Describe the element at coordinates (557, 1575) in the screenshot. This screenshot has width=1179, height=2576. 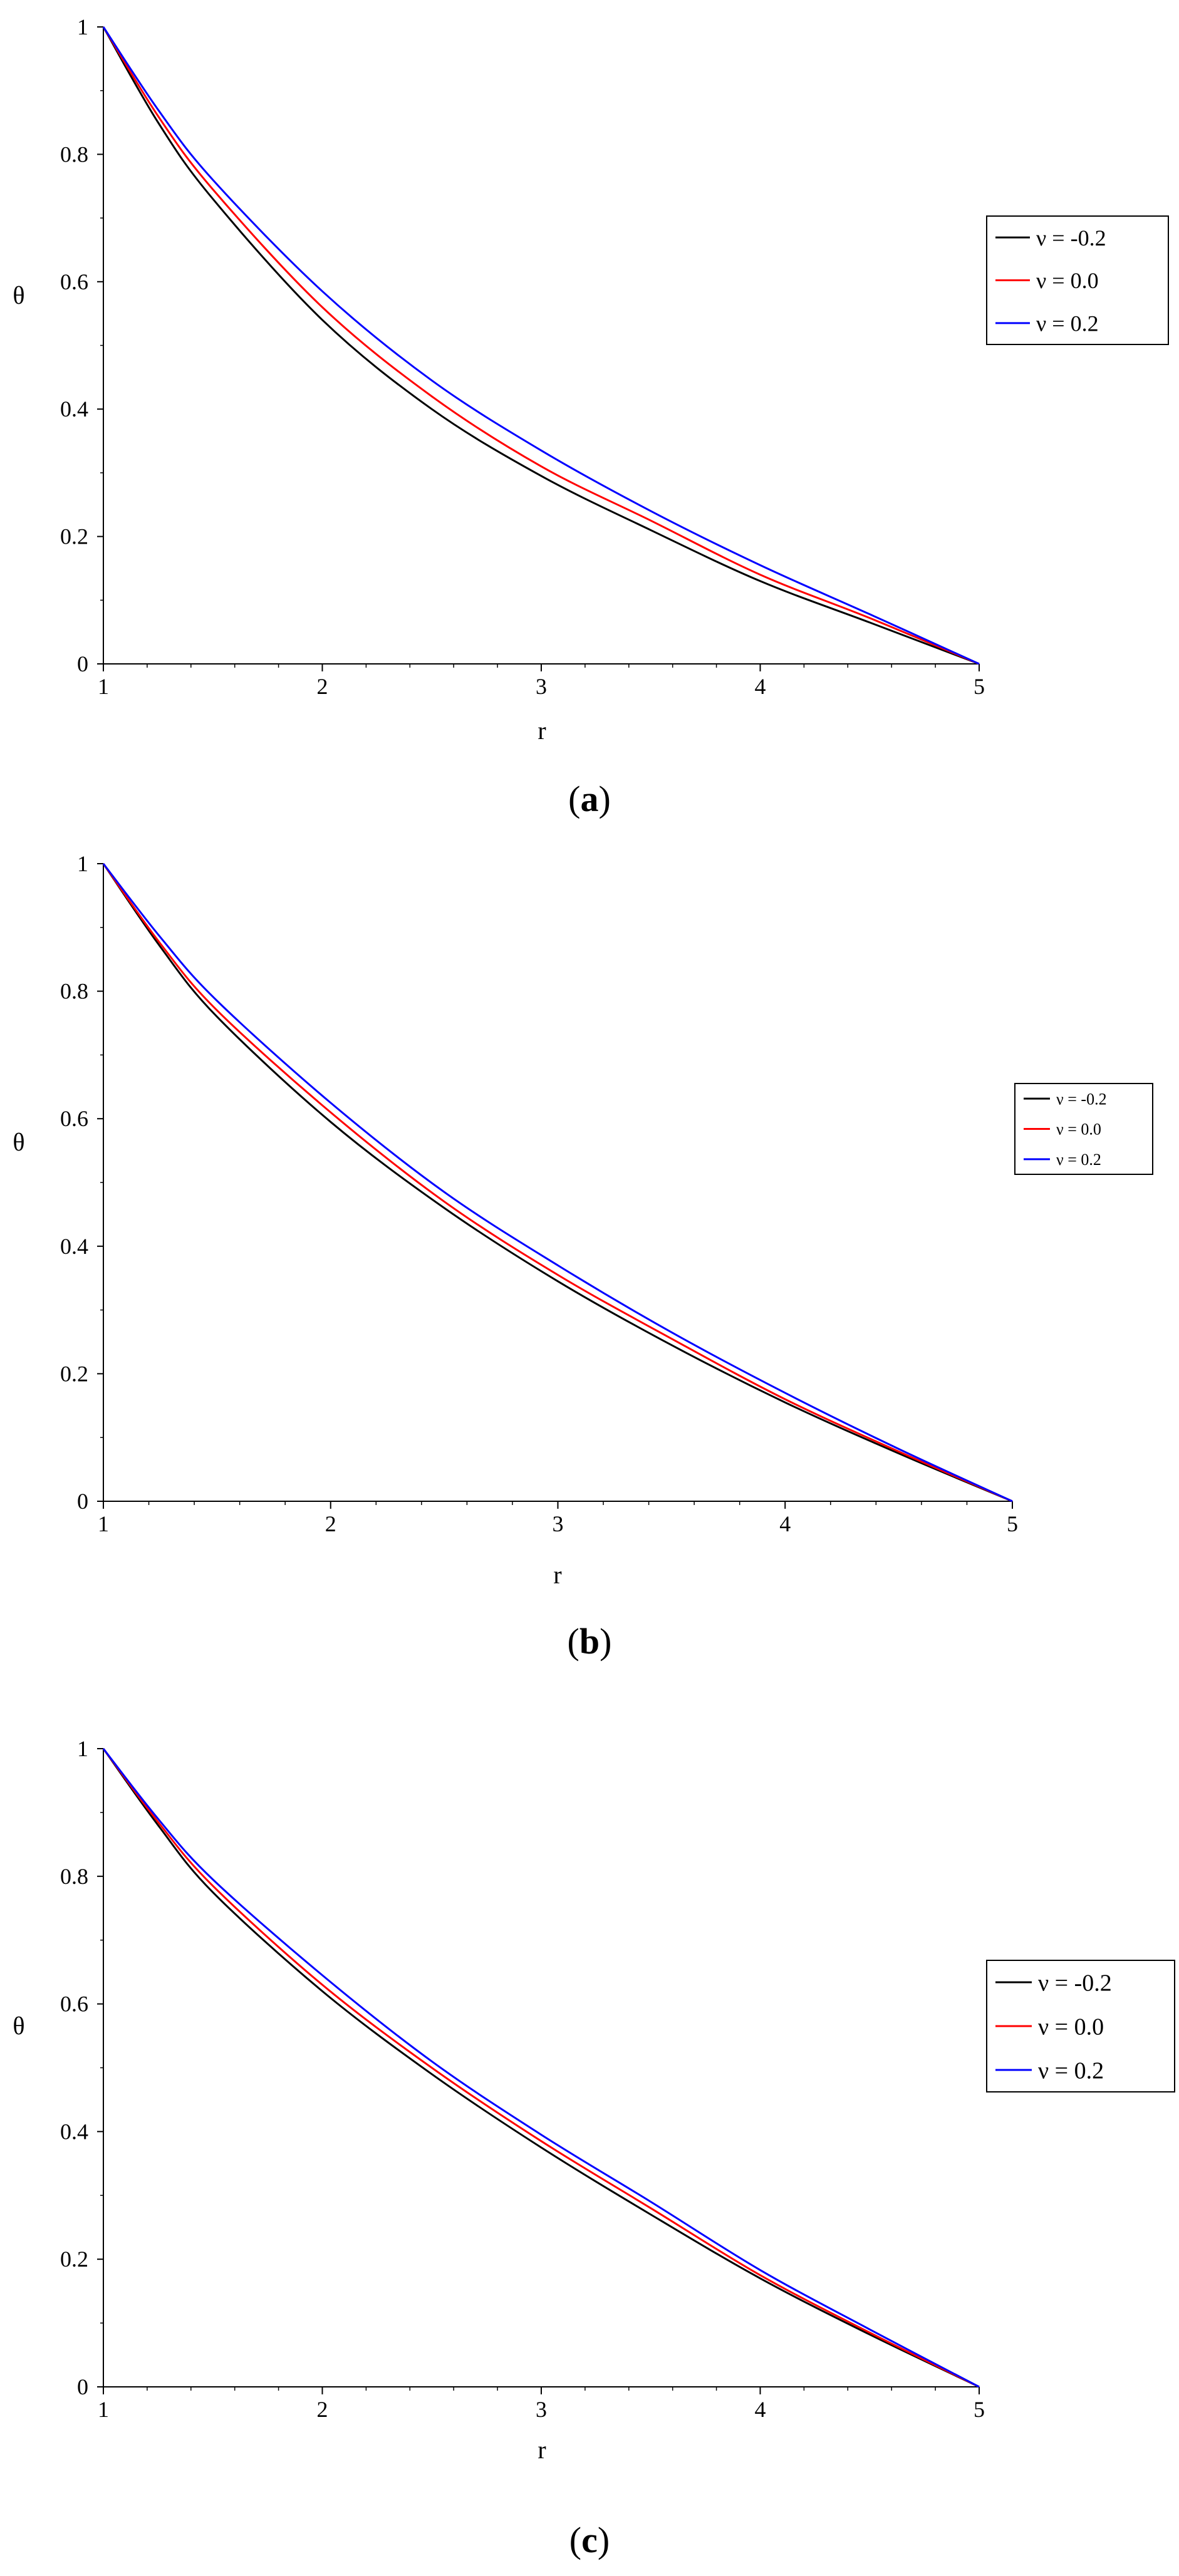
I see `x-axis-label-b: r` at that location.